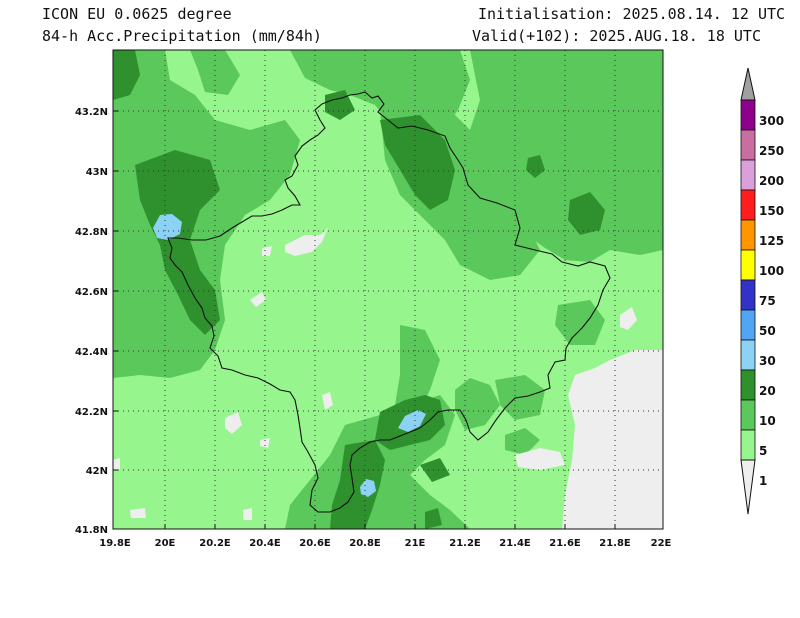 The height and width of the screenshot is (618, 800). I want to click on lat-label: 43.2N, so click(91, 112).